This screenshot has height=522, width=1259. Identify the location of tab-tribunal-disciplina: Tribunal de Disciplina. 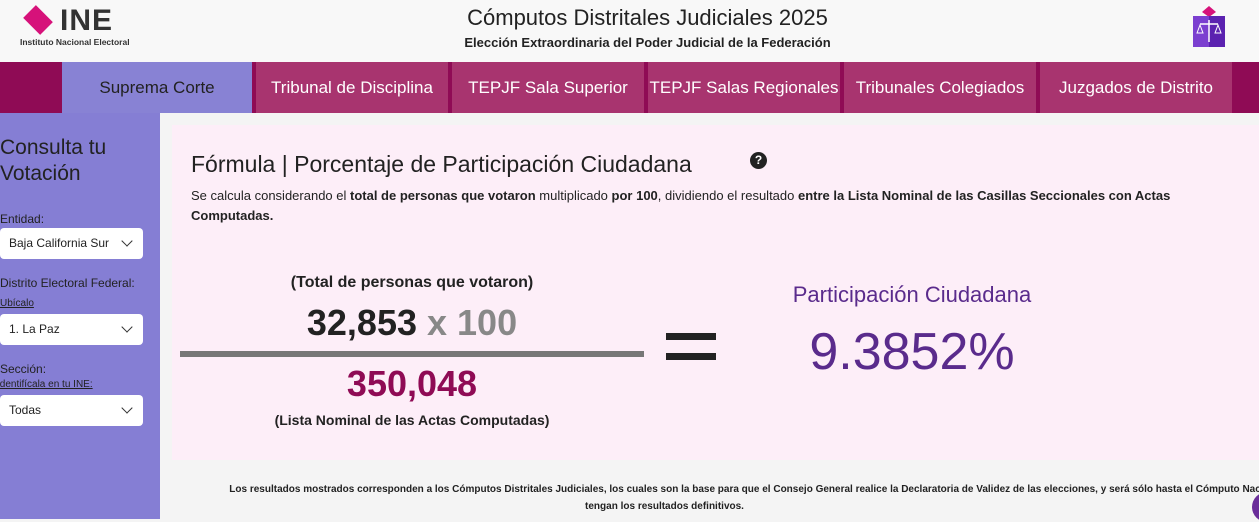
(352, 87).